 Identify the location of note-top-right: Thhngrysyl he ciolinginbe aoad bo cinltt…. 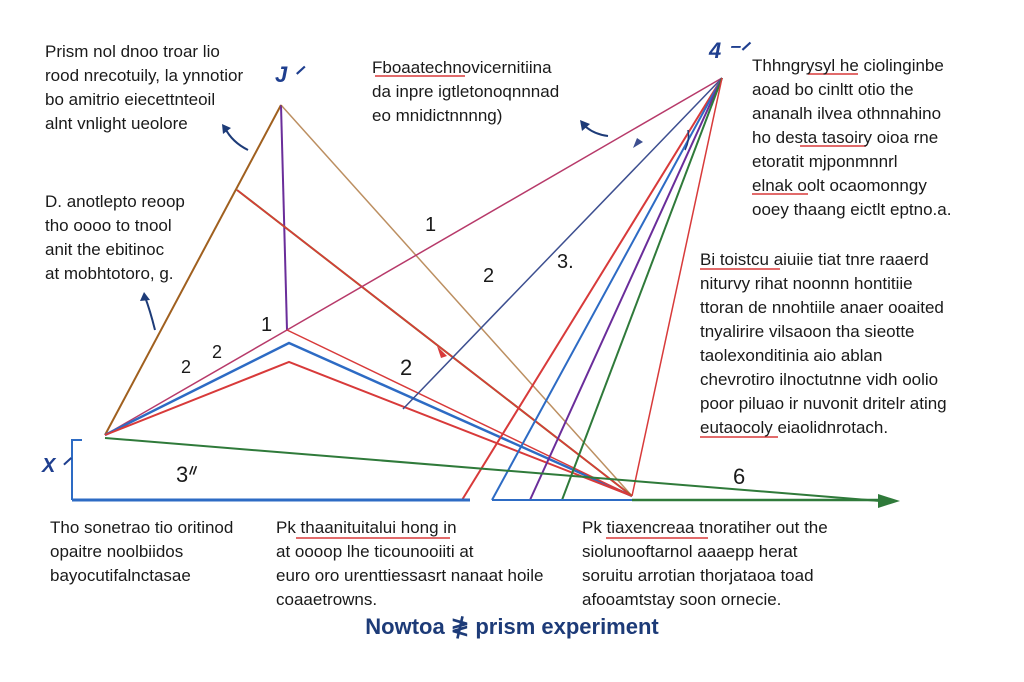
(852, 137).